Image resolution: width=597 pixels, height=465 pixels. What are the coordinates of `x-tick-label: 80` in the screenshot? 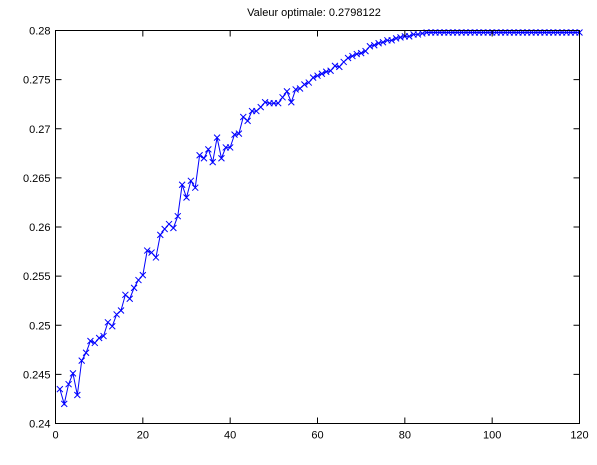 It's located at (405, 436).